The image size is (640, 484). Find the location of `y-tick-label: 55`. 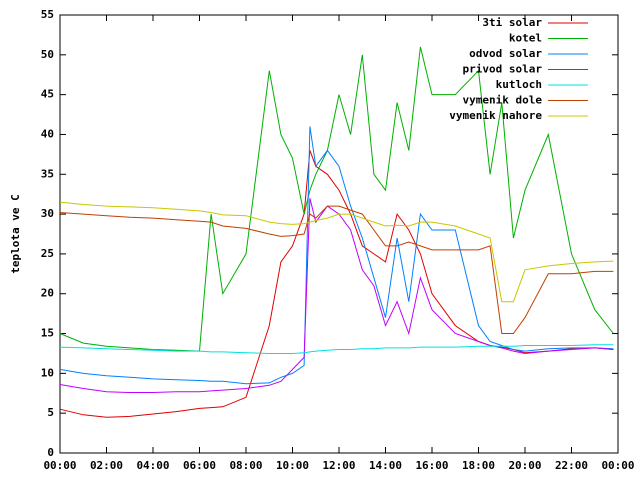

y-tick-label: 55 is located at coordinates (47, 14).